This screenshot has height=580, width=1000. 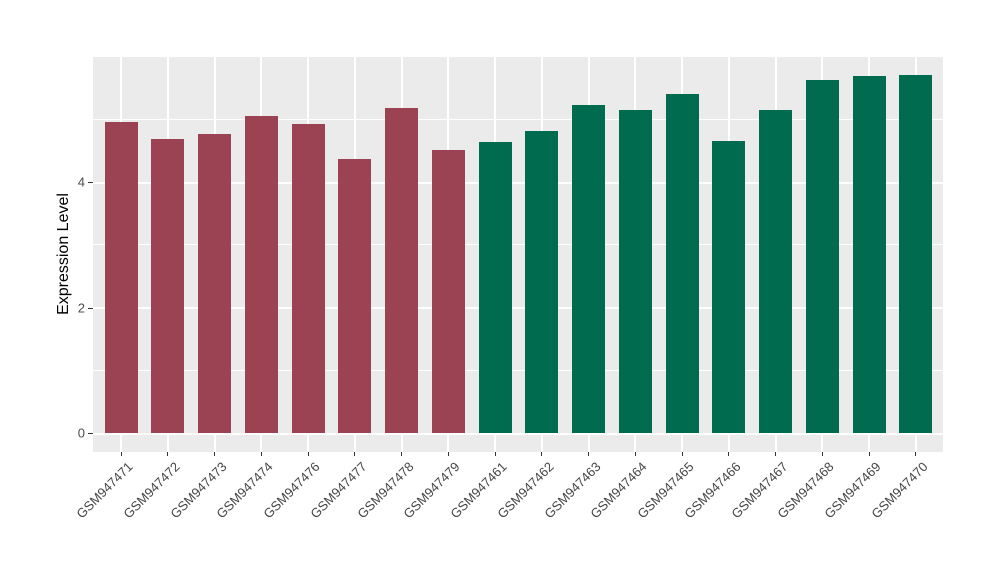 I want to click on bar-GSM947478, so click(x=401, y=270).